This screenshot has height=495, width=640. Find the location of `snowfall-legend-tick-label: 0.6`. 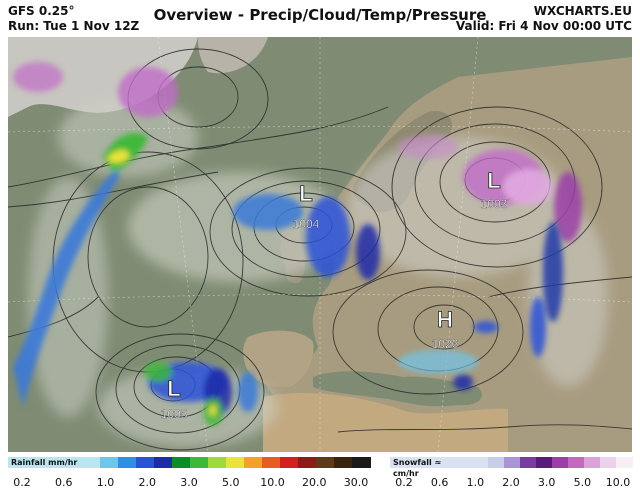

snowfall-legend-tick-label: 0.6 is located at coordinates (439, 482).